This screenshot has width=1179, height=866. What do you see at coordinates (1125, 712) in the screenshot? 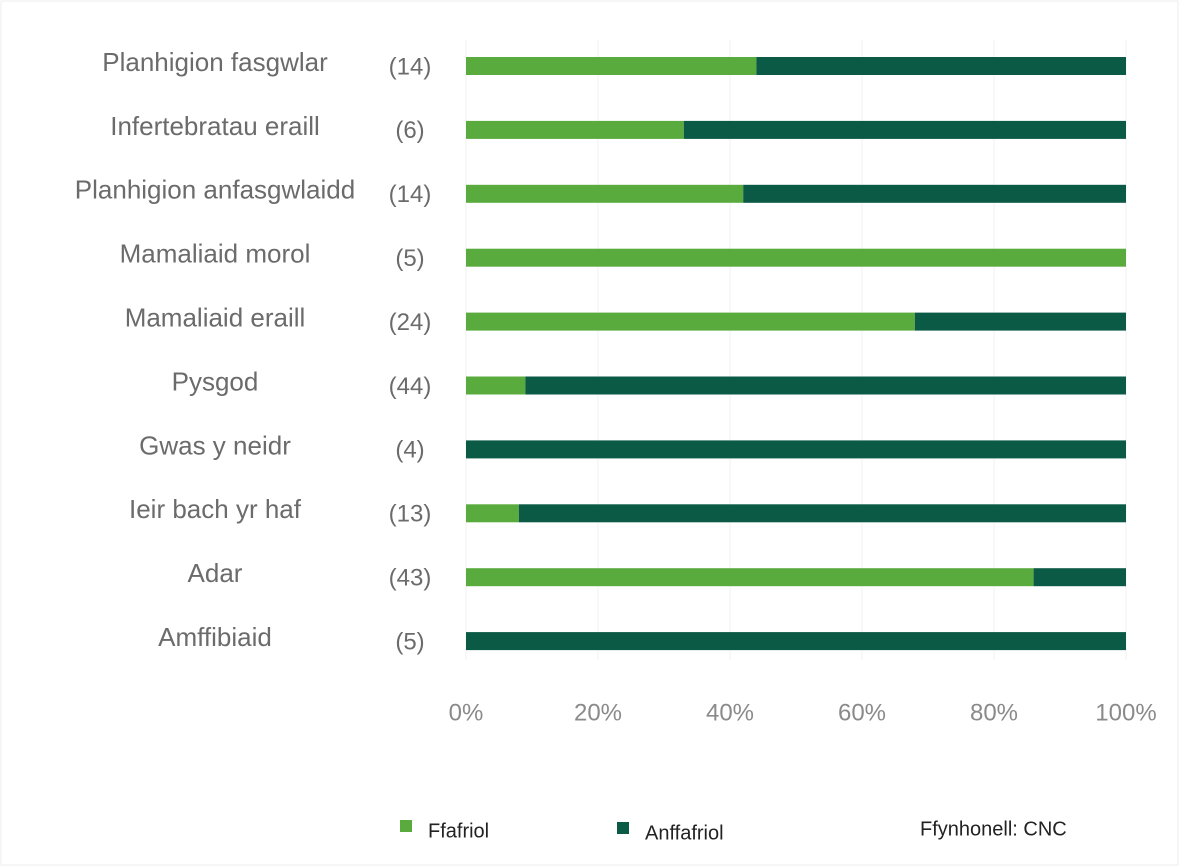
I see `x-tick-label: 100%` at bounding box center [1125, 712].